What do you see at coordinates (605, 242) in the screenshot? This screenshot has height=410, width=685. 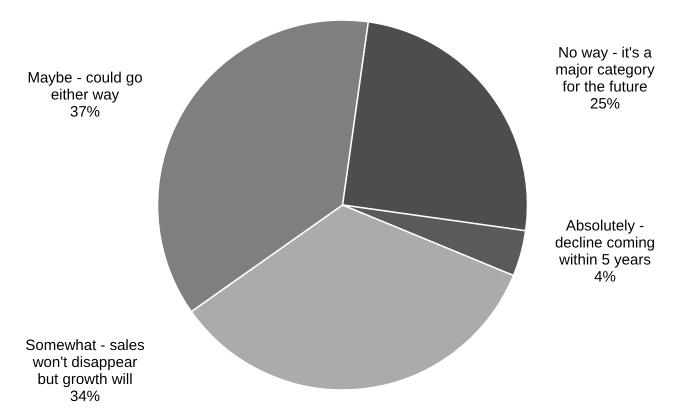 I see `slice-label: Absolutely - decline coming within 5 years` at bounding box center [605, 242].